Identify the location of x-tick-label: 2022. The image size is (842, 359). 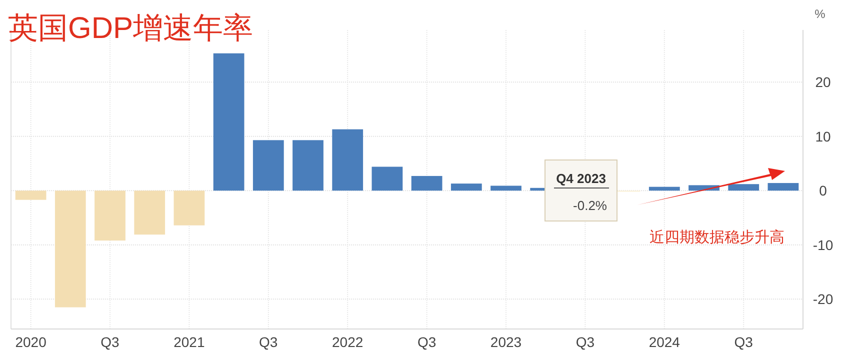
(348, 342).